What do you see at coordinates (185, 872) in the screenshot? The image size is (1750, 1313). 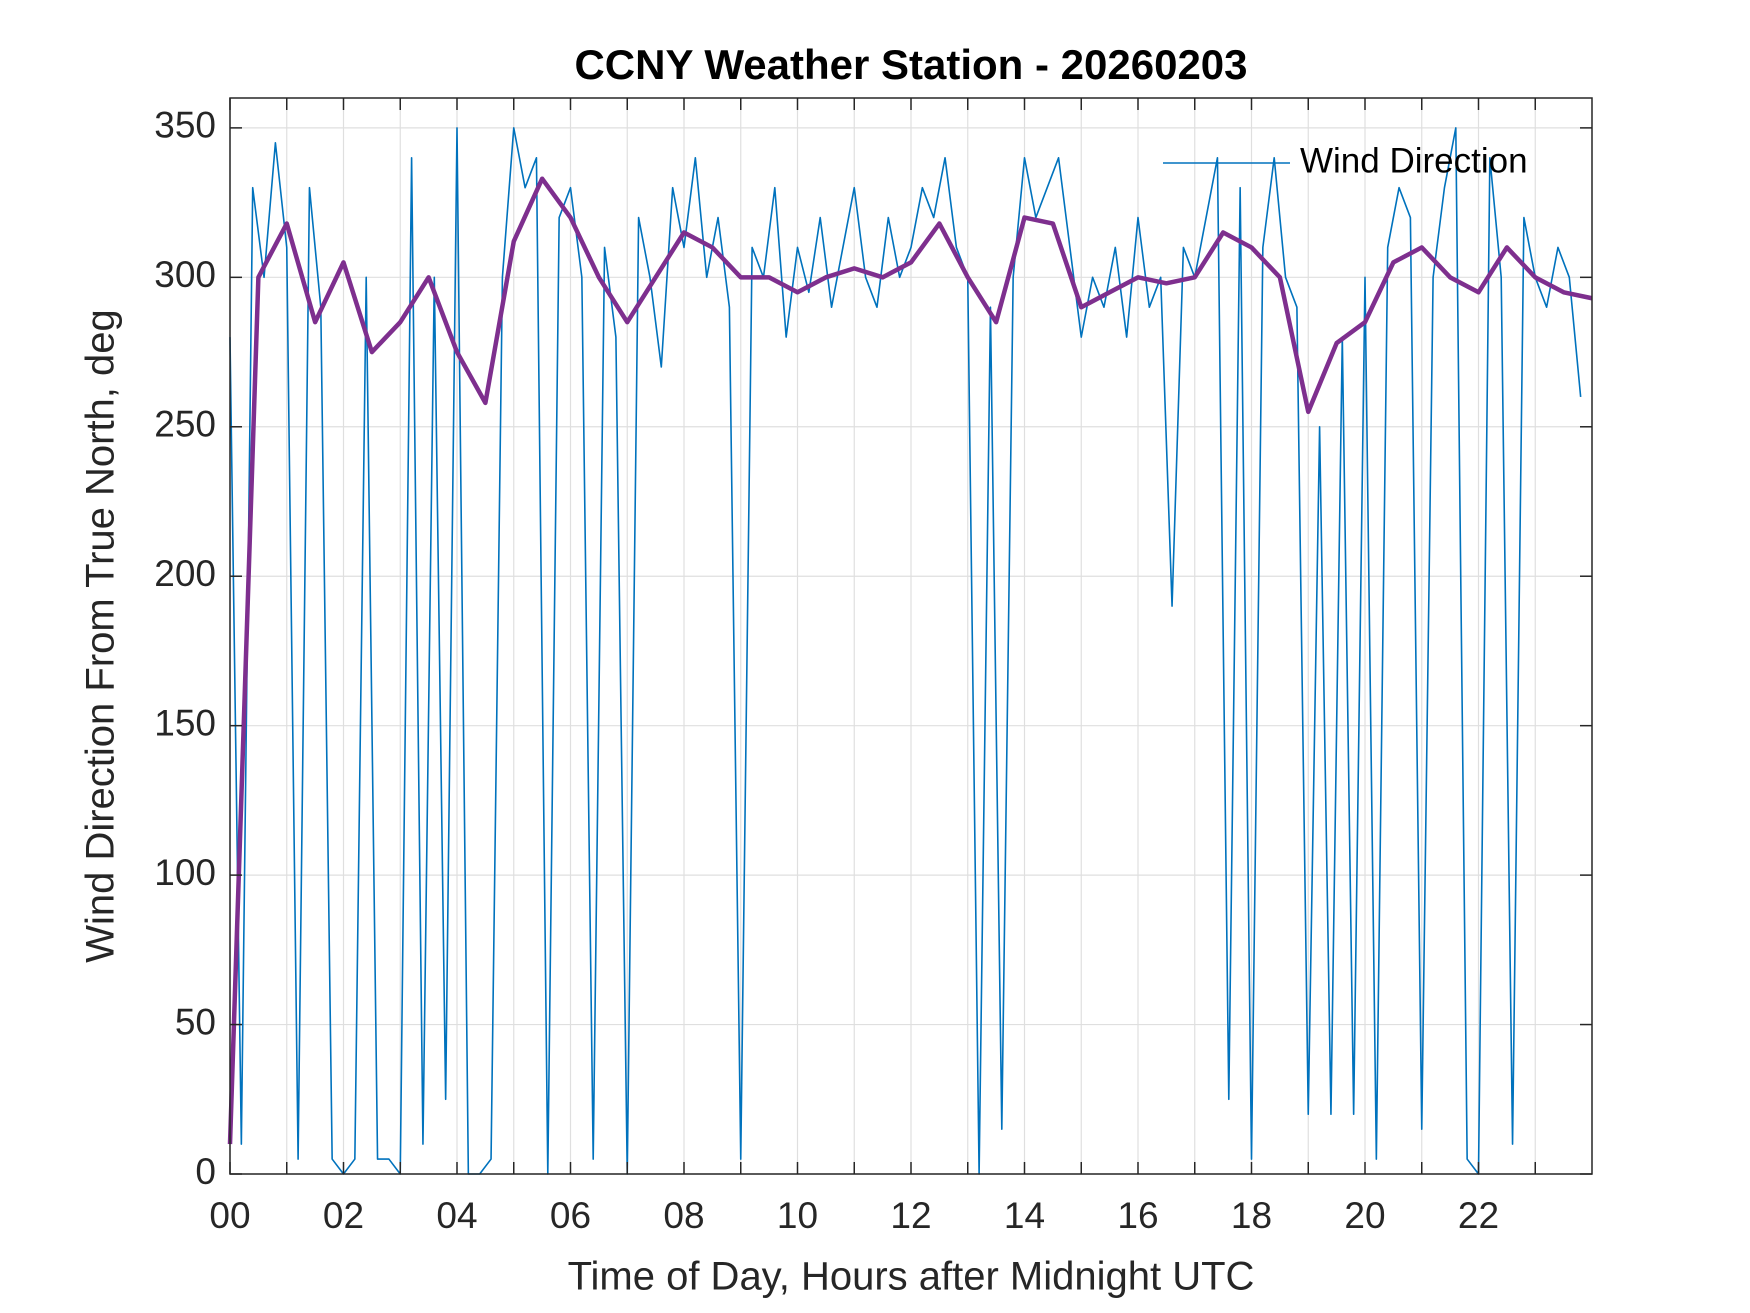 I see `y-tick-label: 100` at bounding box center [185, 872].